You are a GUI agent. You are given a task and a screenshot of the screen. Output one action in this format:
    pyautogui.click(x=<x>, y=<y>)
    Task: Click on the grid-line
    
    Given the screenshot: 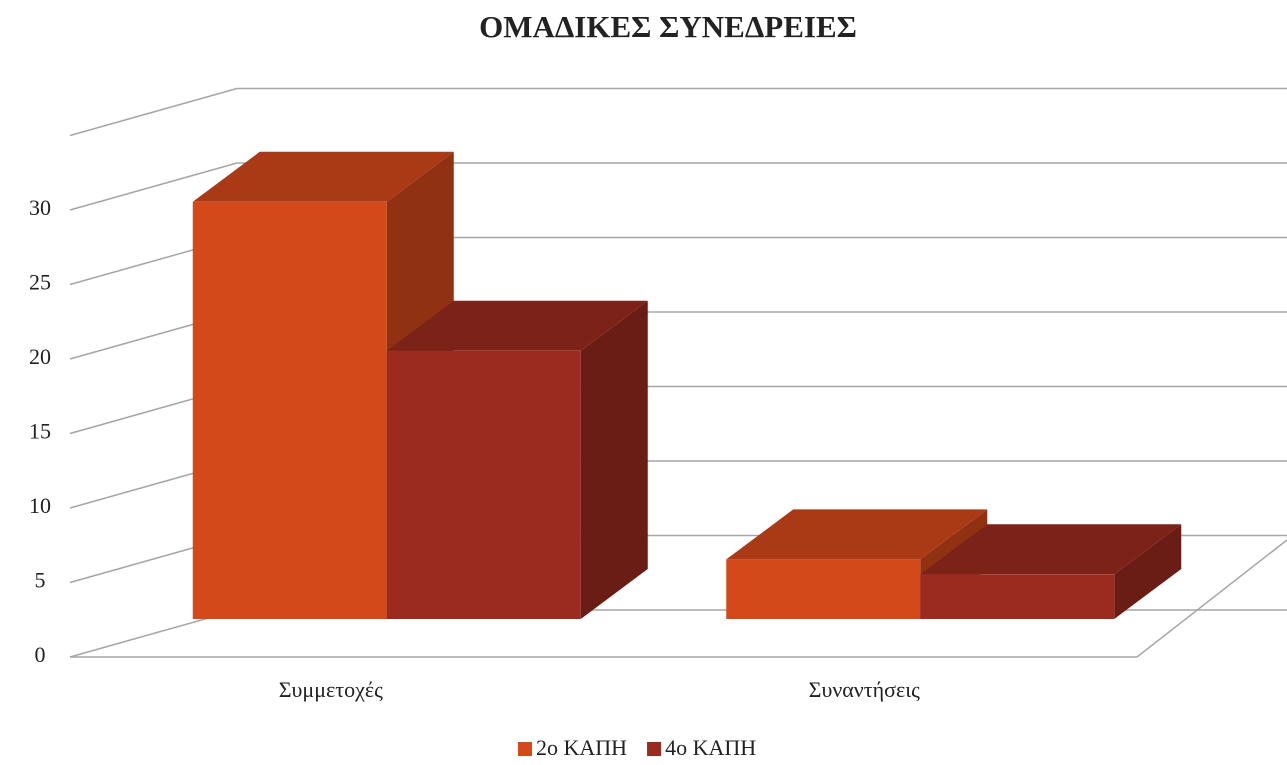 What is the action you would take?
    pyautogui.click(x=153, y=186)
    